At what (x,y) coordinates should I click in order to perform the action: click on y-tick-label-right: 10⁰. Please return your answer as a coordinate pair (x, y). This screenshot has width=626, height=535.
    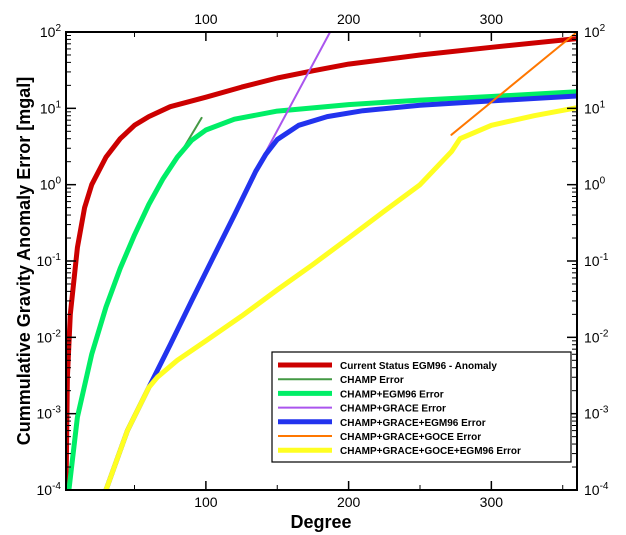
    Looking at the image, I should click on (595, 184).